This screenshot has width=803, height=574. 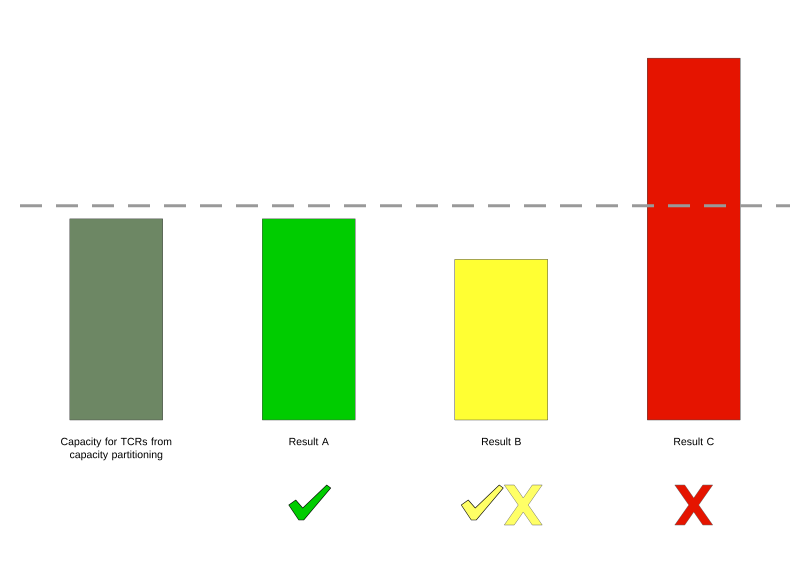 What do you see at coordinates (694, 442) in the screenshot?
I see `x-tick-label: Result C` at bounding box center [694, 442].